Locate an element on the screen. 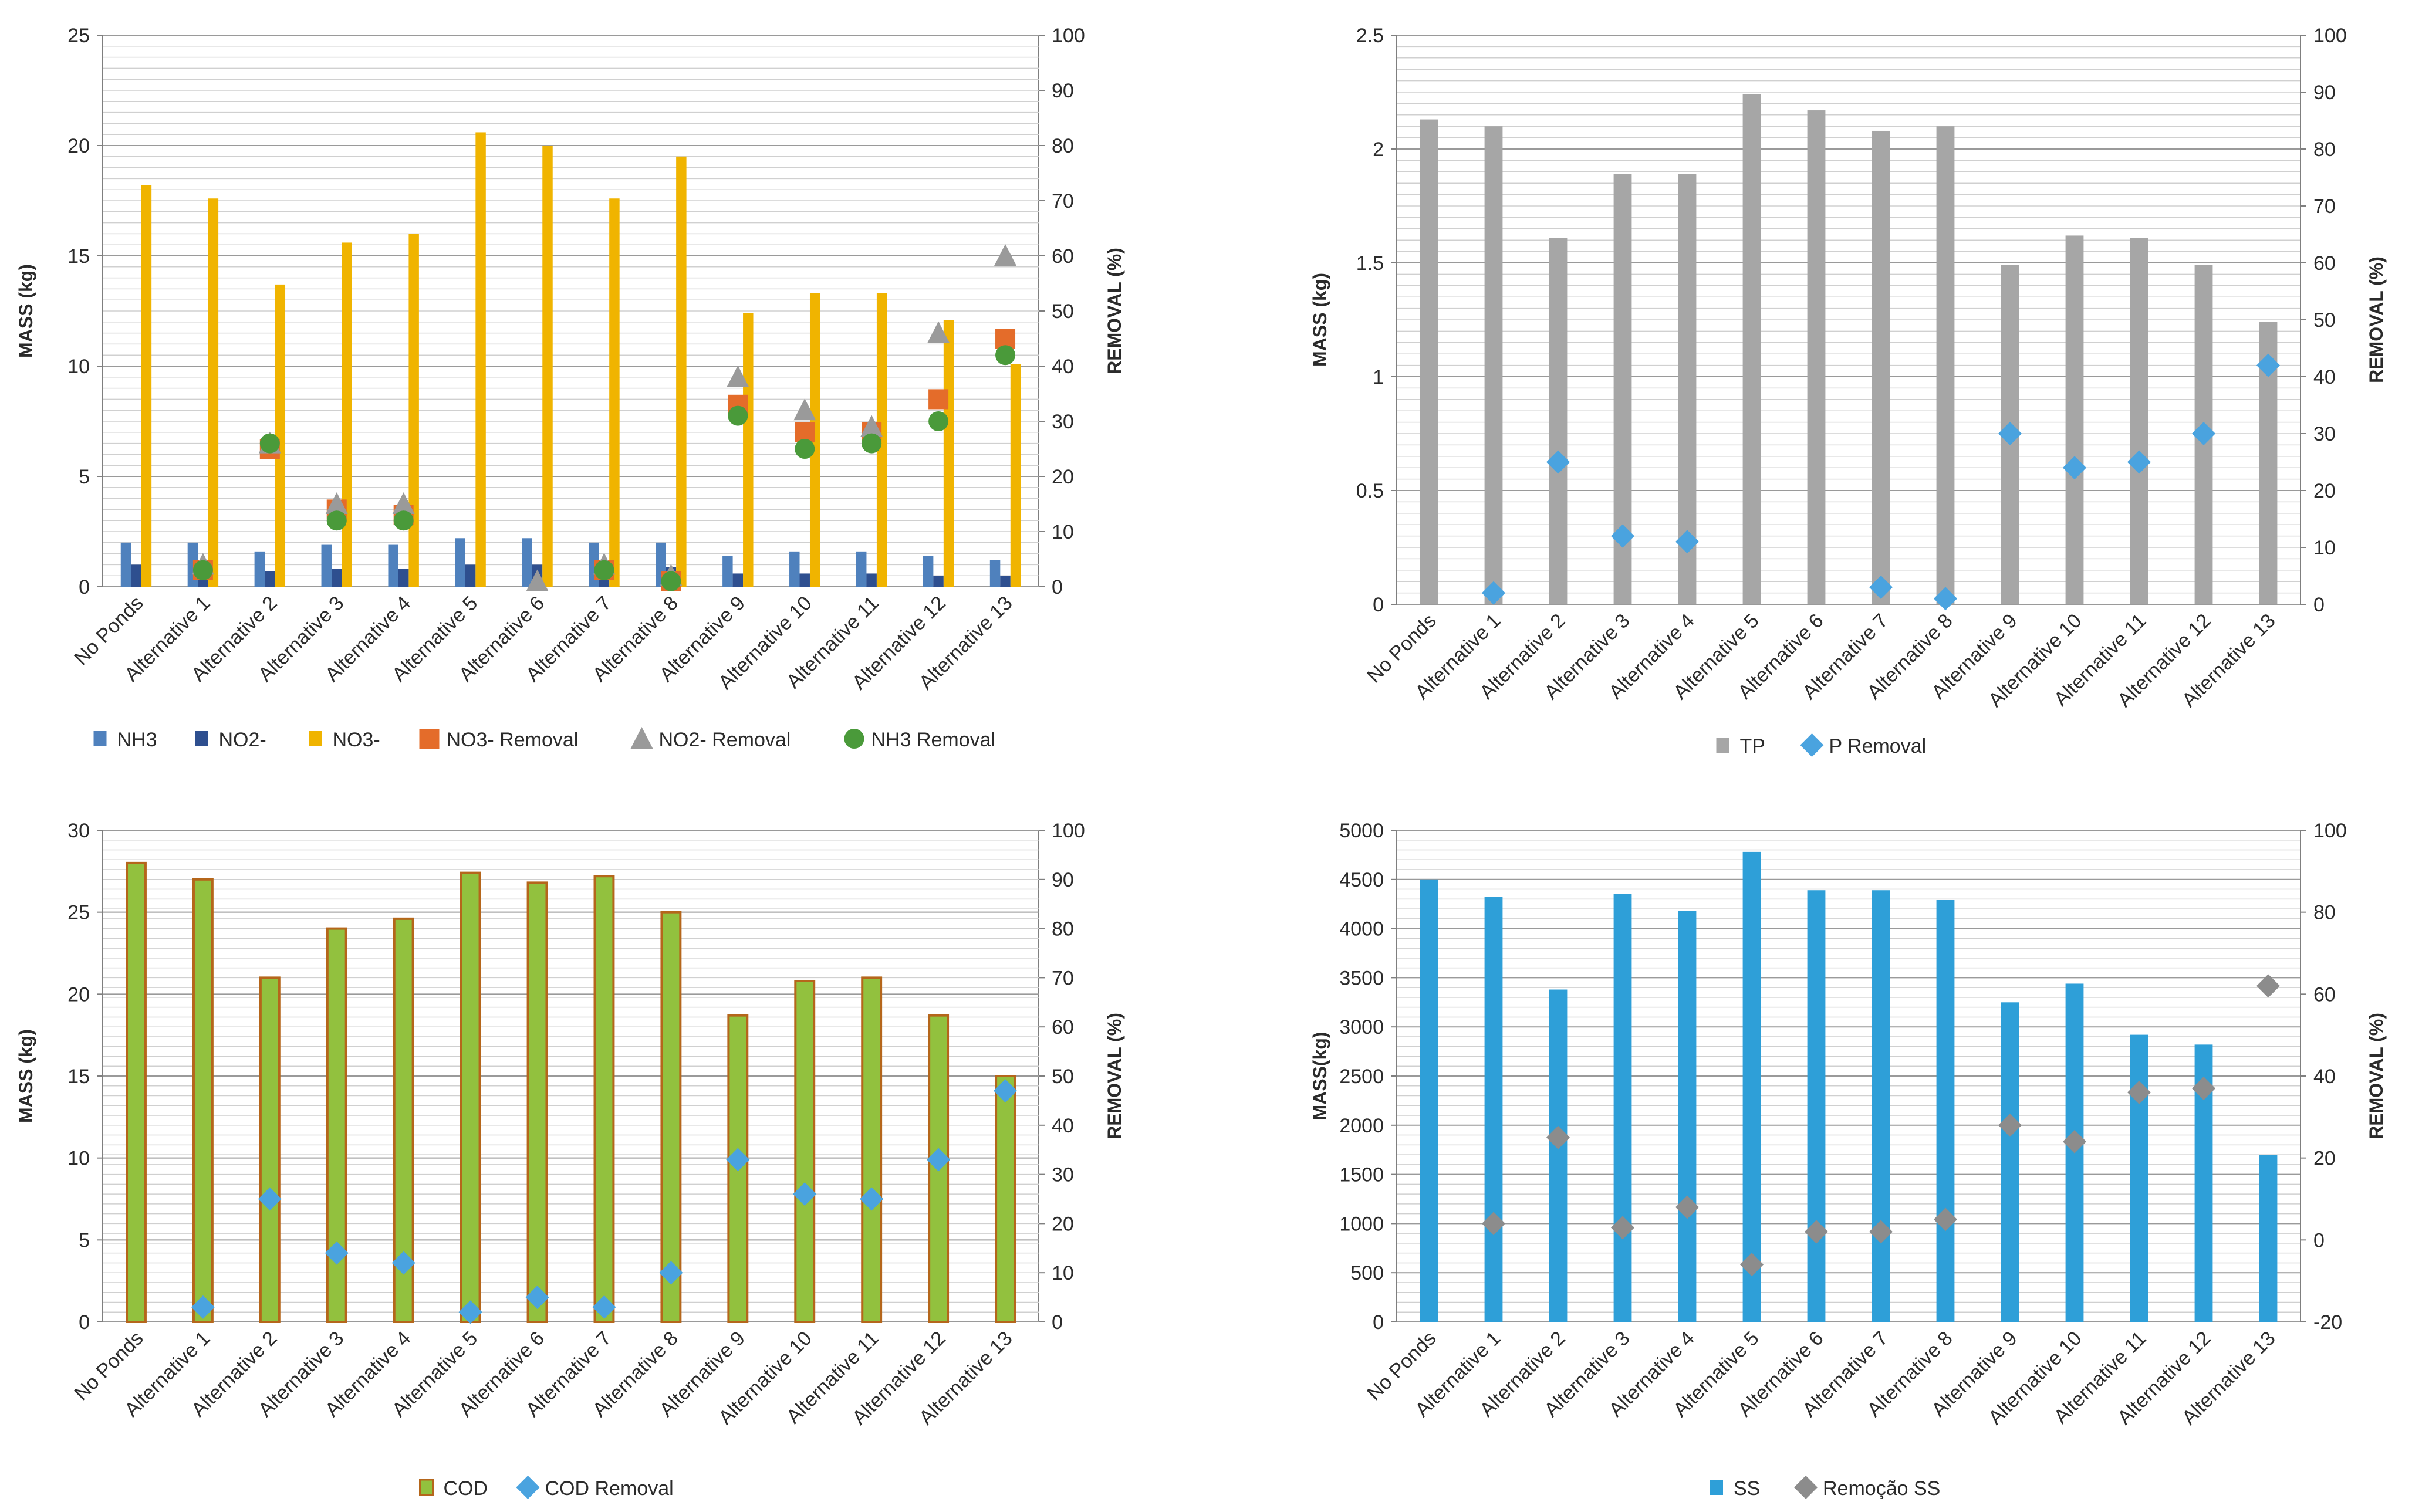 This screenshot has width=2412, height=1512. legend-label: P Removal is located at coordinates (1878, 746).